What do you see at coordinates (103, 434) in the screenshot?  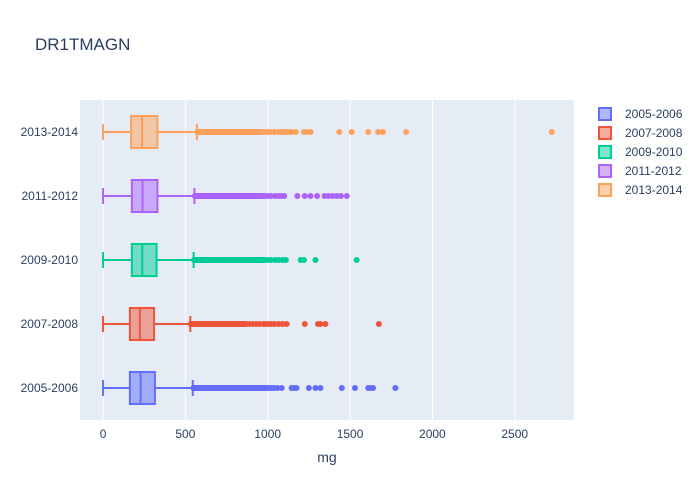 I see `x-tick-label: 0` at bounding box center [103, 434].